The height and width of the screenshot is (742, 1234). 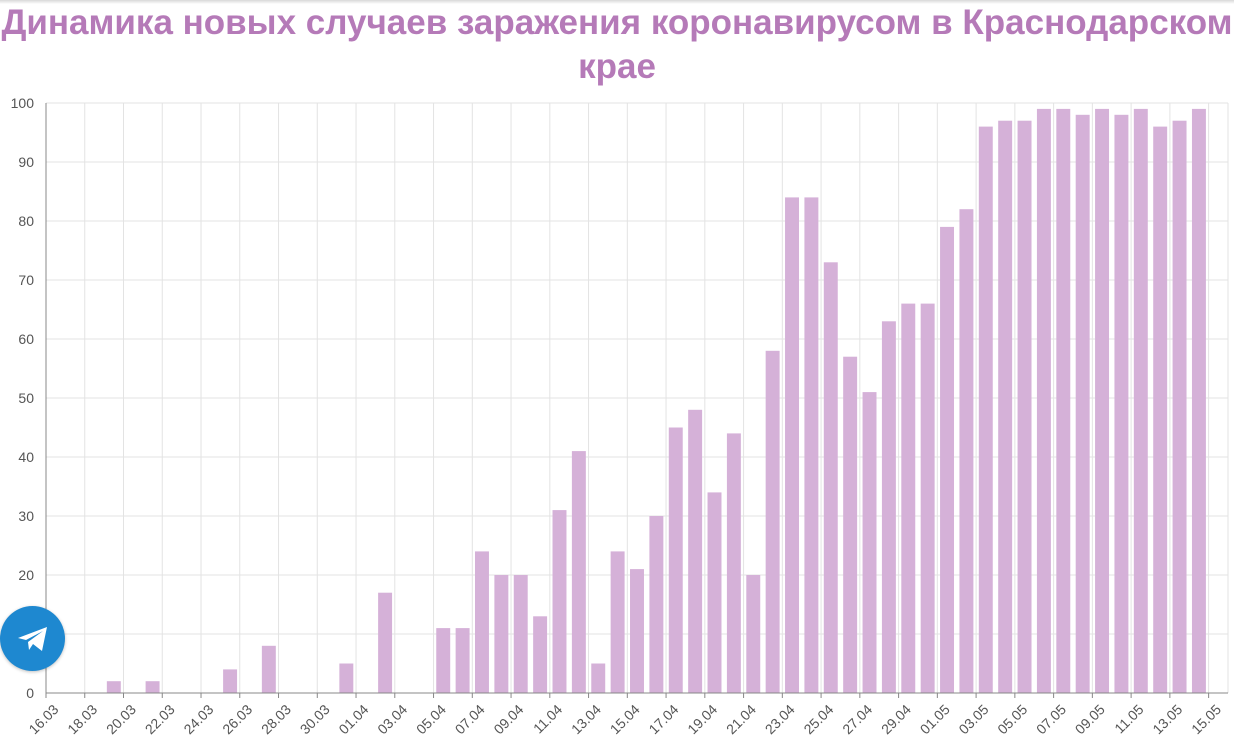 I want to click on x-tick-label: 15.04, so click(x=625, y=719).